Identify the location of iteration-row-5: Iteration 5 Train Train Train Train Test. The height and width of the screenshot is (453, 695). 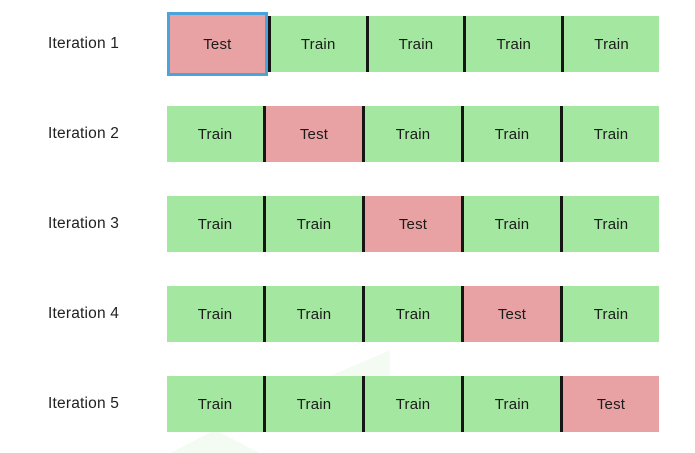
(347, 404).